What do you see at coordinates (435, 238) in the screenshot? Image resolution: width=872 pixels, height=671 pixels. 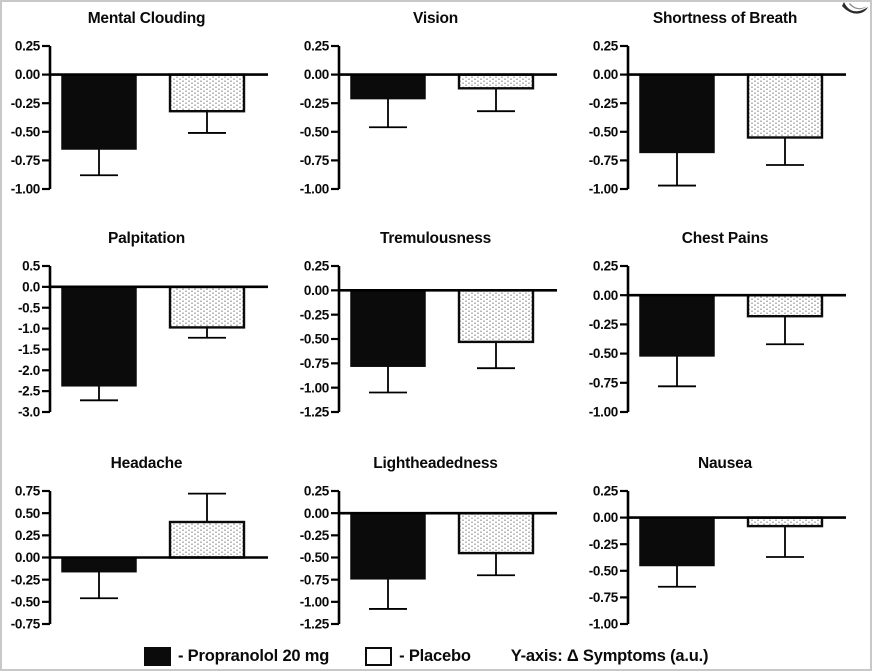 I see `chart-title: Tremulousness` at bounding box center [435, 238].